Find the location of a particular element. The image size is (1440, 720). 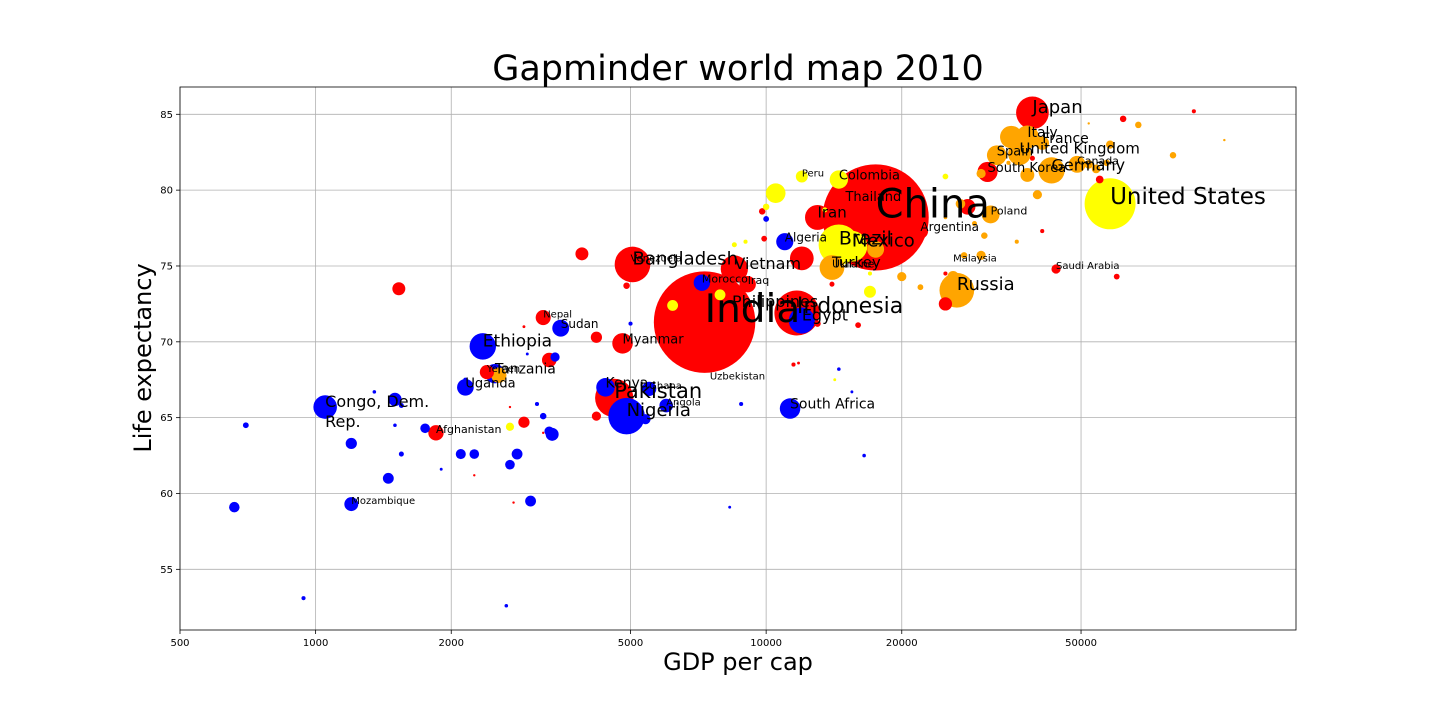

country-label: Turkey is located at coordinates (856, 262).